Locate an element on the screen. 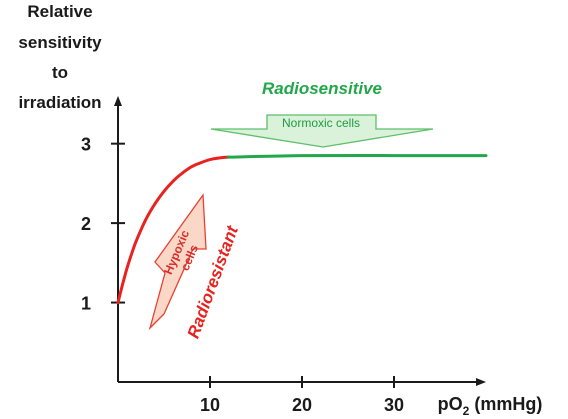 This screenshot has width=568, height=419. x-axis-arrowhead is located at coordinates (481, 382).